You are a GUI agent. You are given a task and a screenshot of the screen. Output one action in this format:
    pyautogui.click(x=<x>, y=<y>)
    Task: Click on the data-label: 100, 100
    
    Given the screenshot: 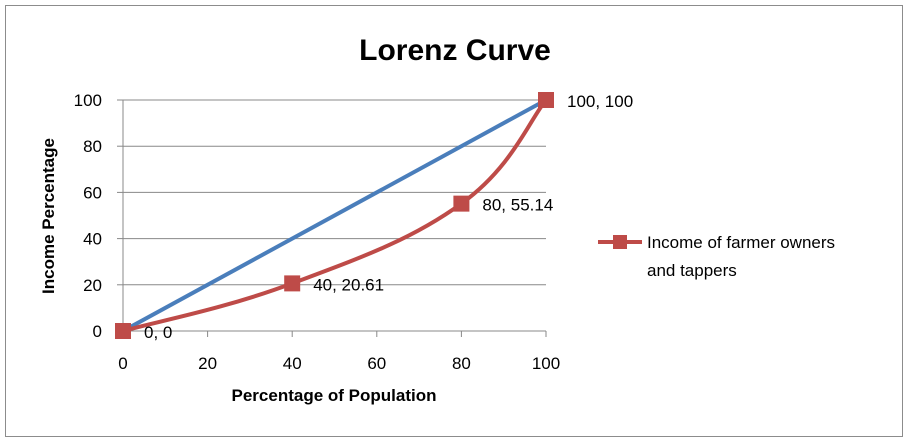 What is the action you would take?
    pyautogui.click(x=600, y=101)
    